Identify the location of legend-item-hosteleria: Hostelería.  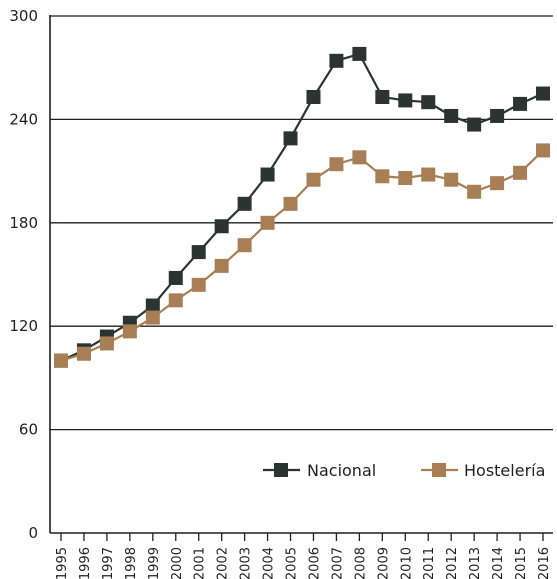
(483, 470).